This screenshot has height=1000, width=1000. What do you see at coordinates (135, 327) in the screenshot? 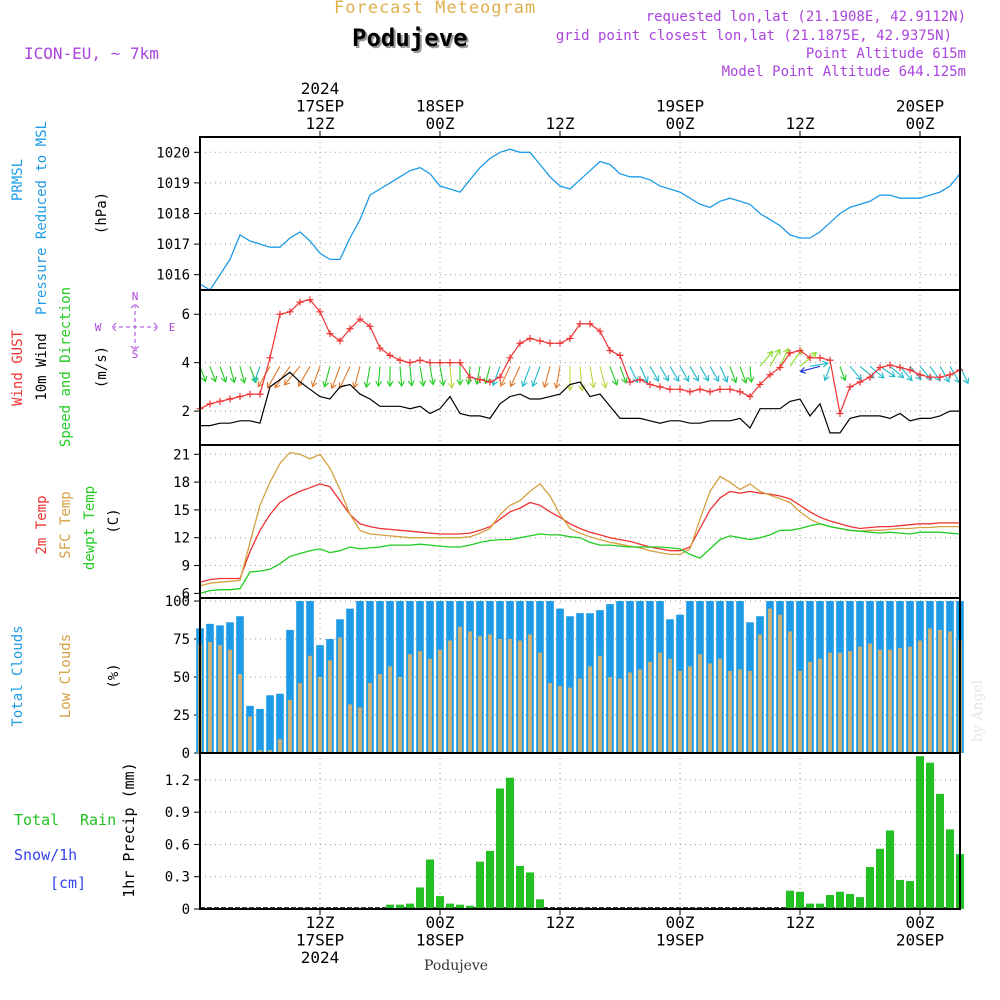
I see `compass-rose` at bounding box center [135, 327].